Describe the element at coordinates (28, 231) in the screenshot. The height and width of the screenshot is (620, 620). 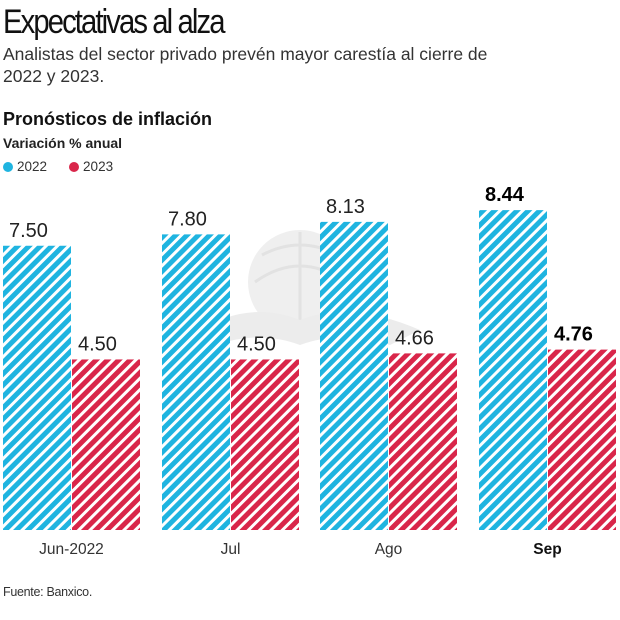
I see `value-label-2022-jun-2022: 7.50` at that location.